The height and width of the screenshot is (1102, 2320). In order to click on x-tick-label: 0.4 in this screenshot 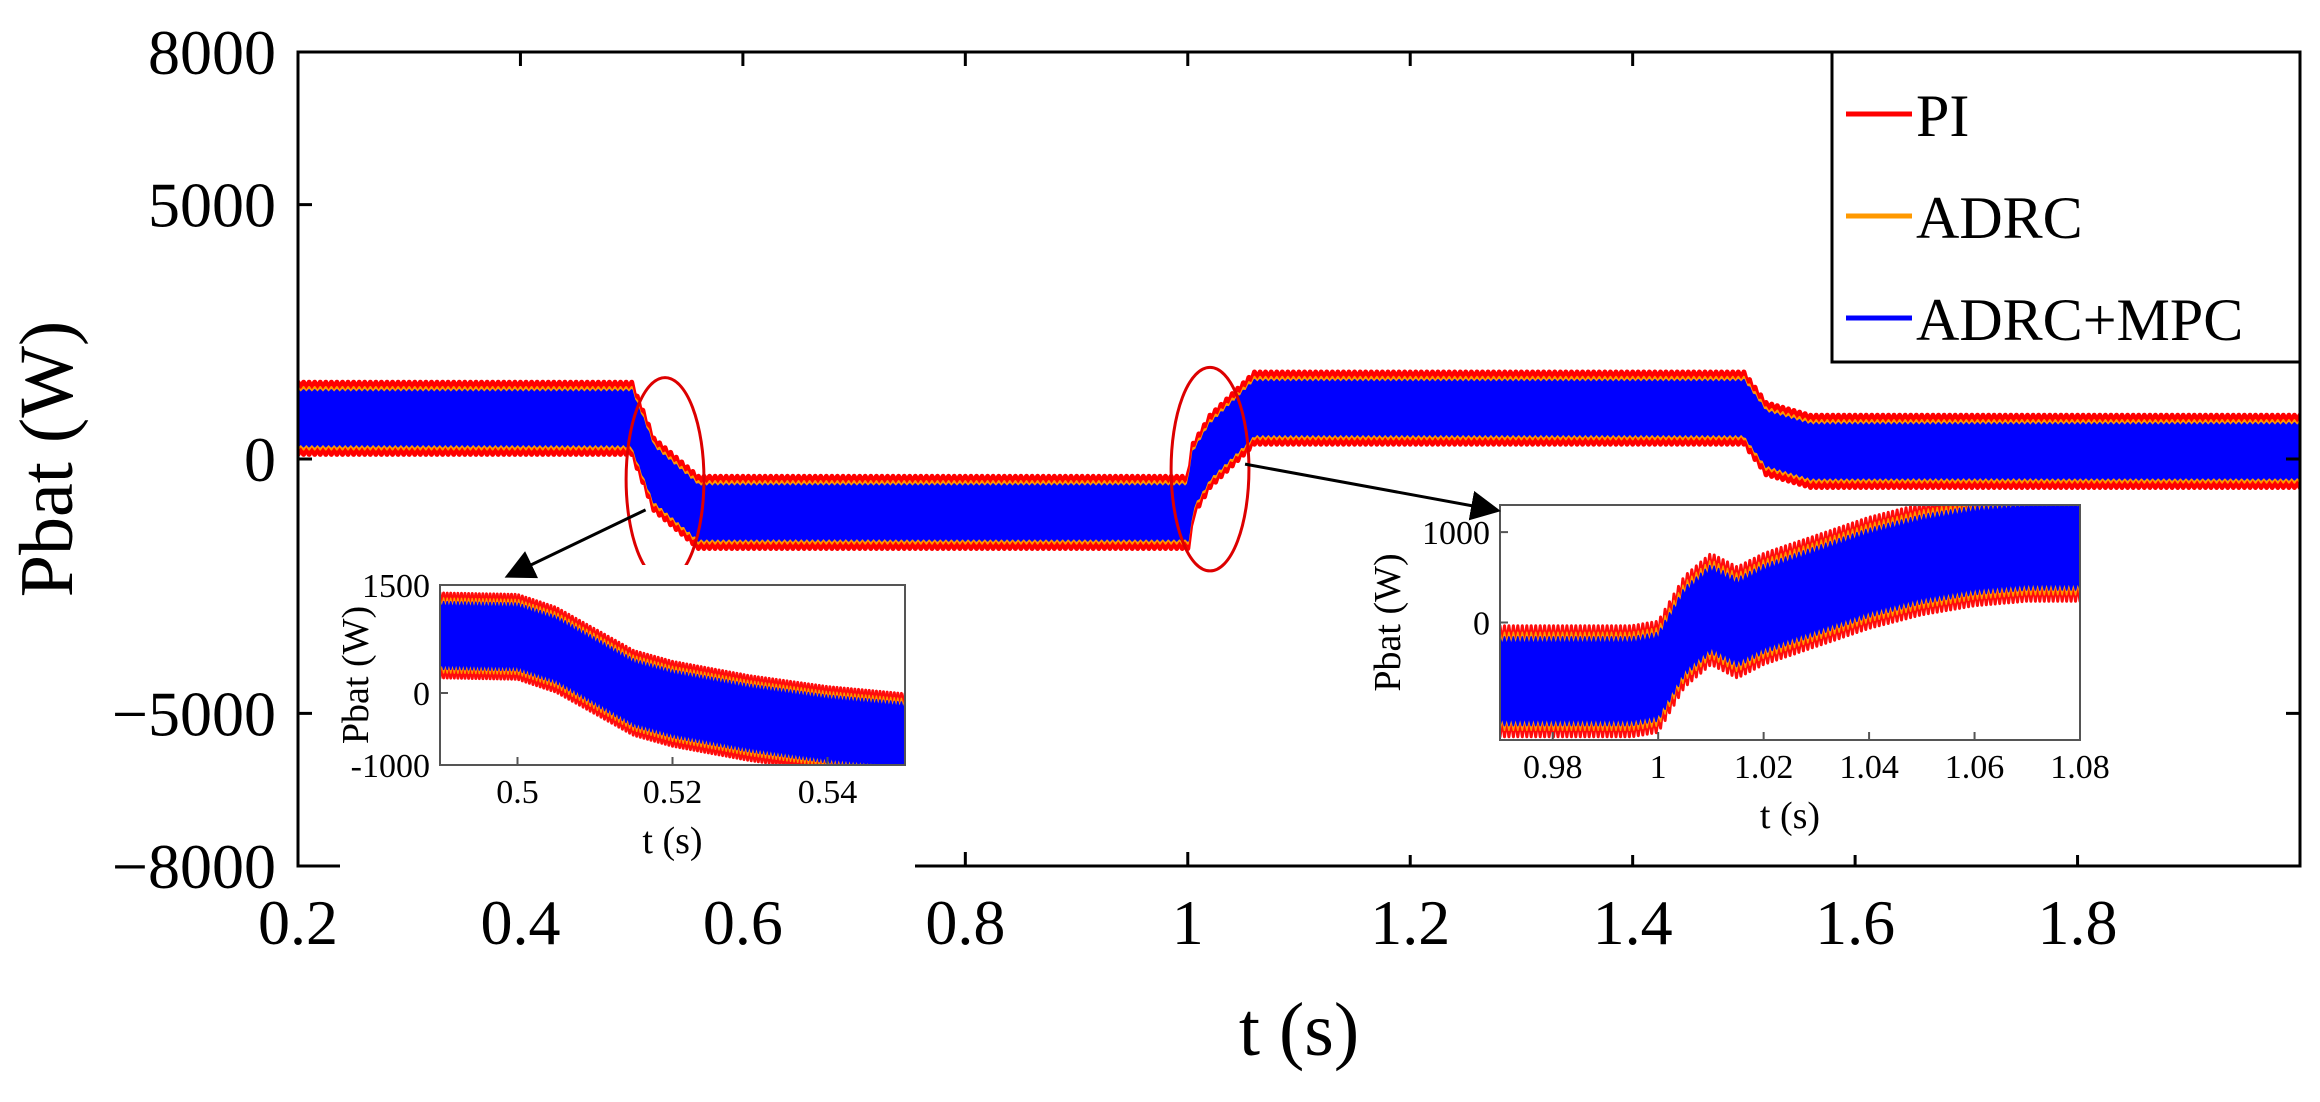, I will do `click(520, 922)`.